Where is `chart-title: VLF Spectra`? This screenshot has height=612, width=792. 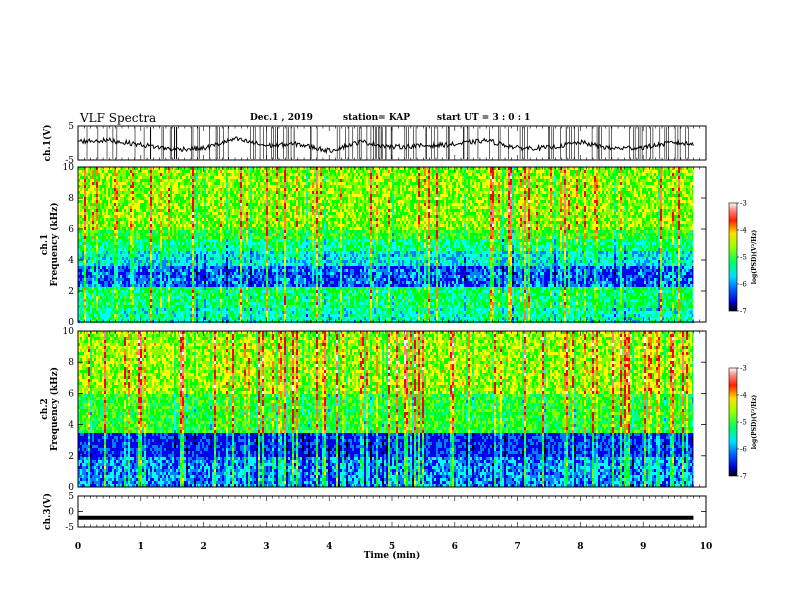
chart-title: VLF Spectra is located at coordinates (118, 118).